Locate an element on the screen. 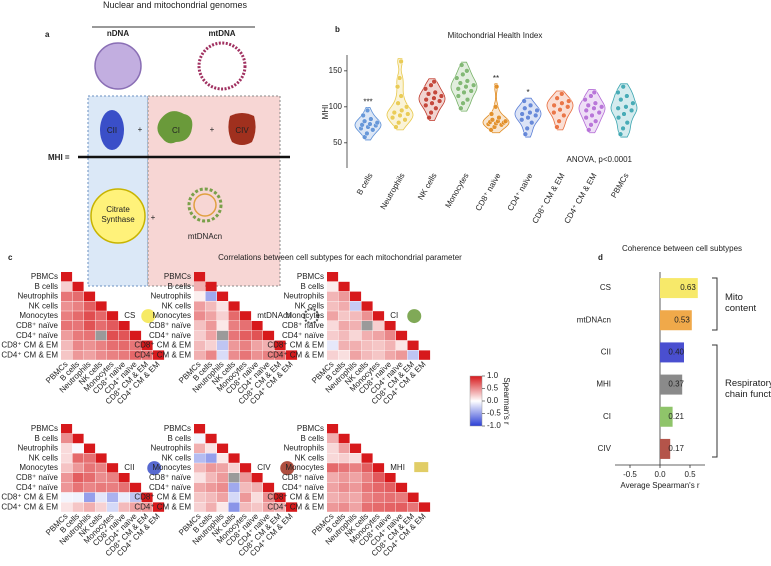  mtdna-icon is located at coordinates (222, 66).